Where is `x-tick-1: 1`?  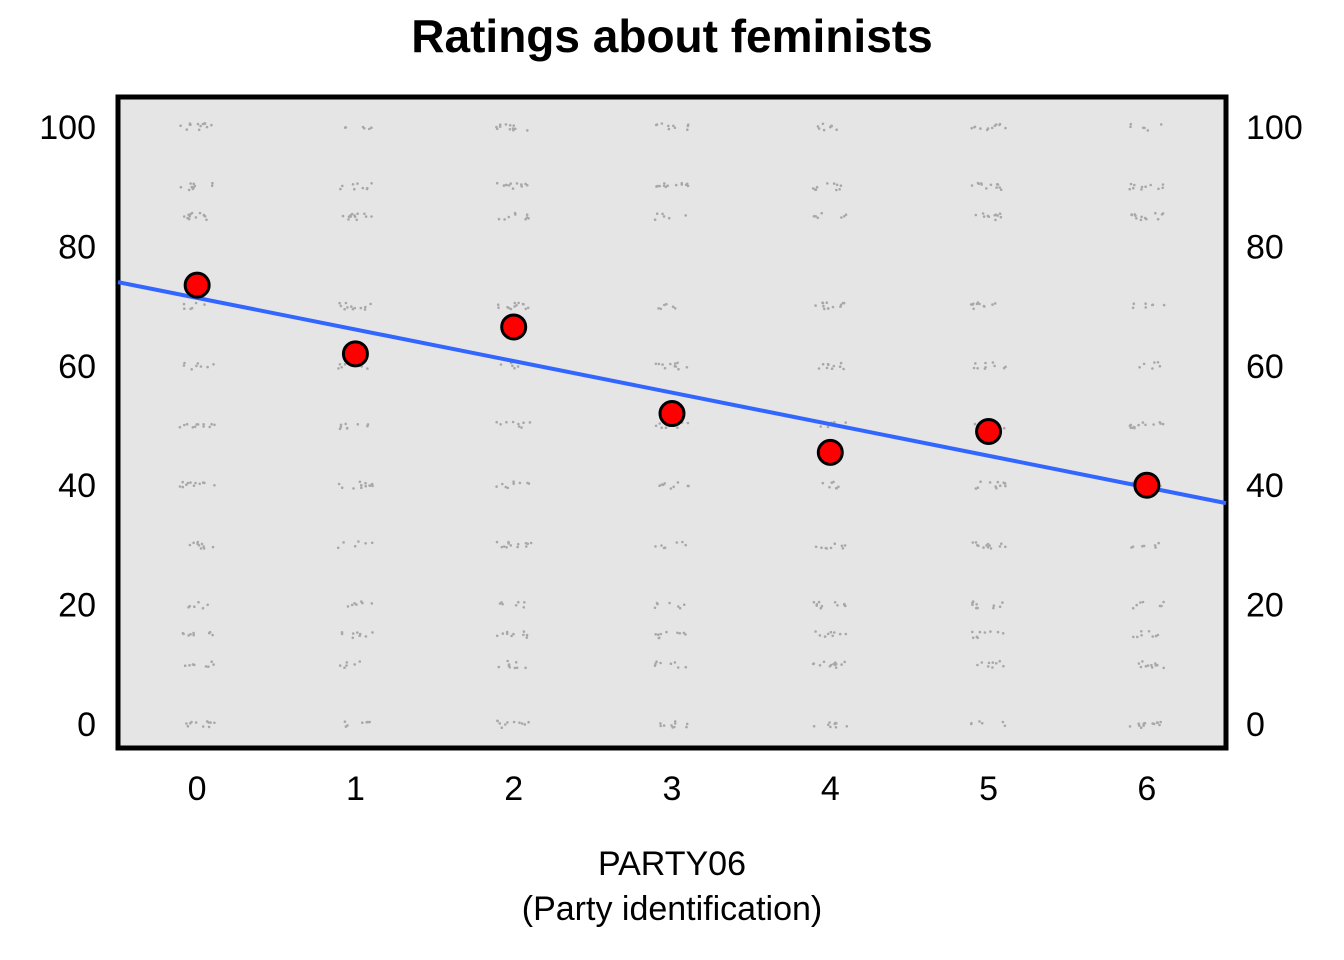 x-tick-1: 1 is located at coordinates (355, 789).